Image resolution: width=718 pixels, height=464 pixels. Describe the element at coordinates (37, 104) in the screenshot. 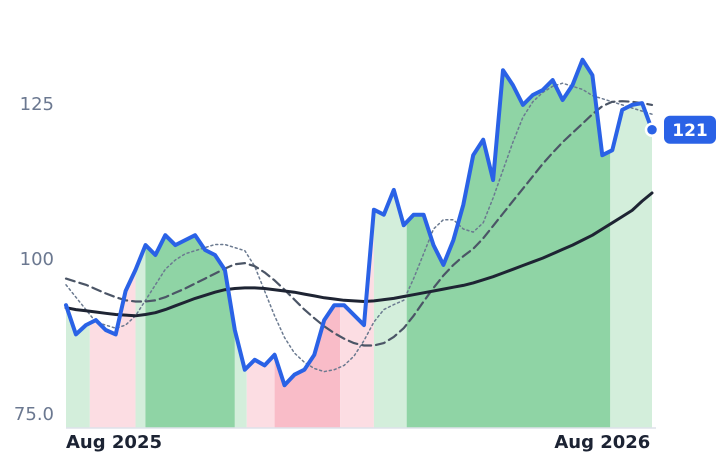

I see `y-tick-label: 125` at that location.